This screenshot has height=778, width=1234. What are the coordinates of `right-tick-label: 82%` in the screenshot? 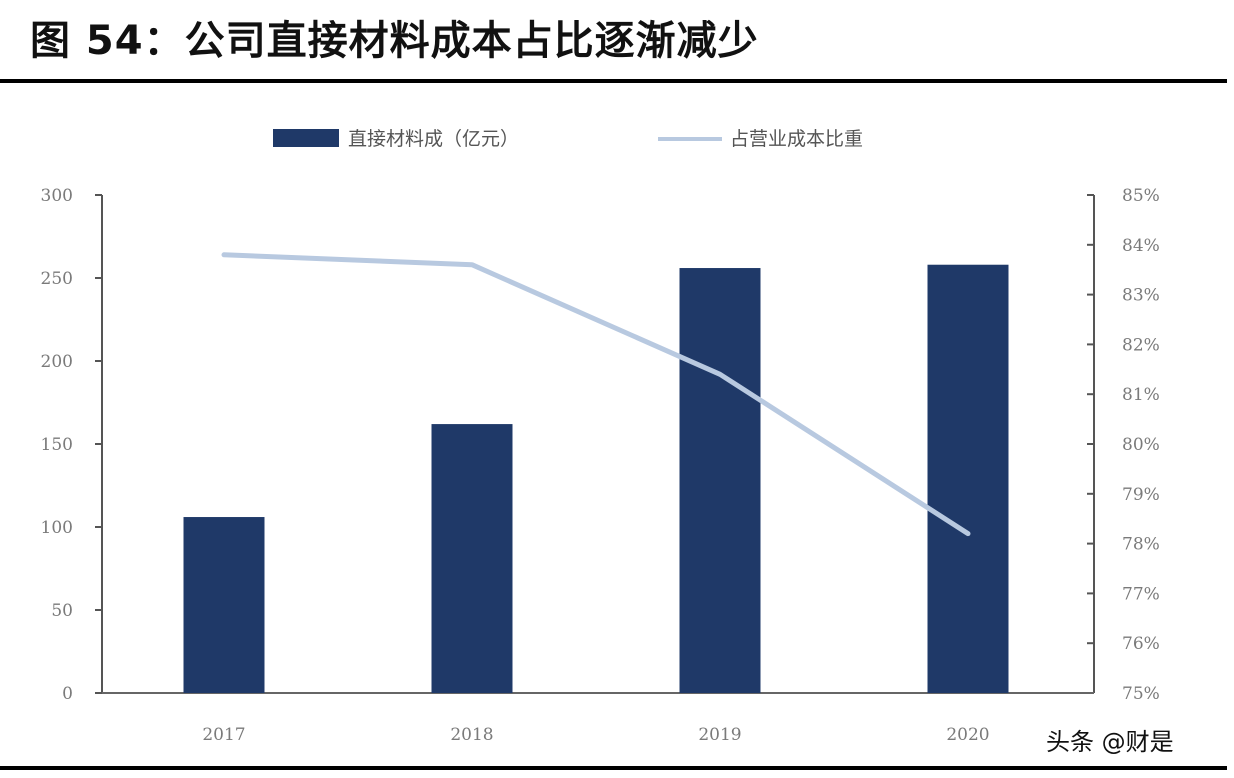 It's located at (1141, 345).